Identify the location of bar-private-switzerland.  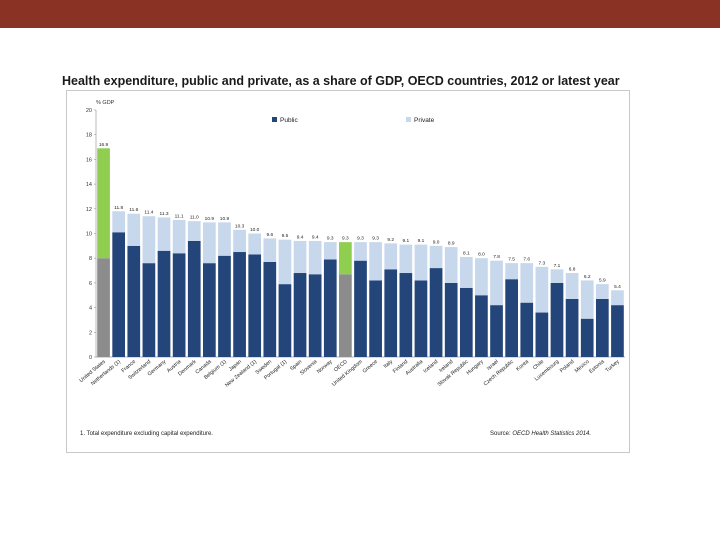
(149, 240).